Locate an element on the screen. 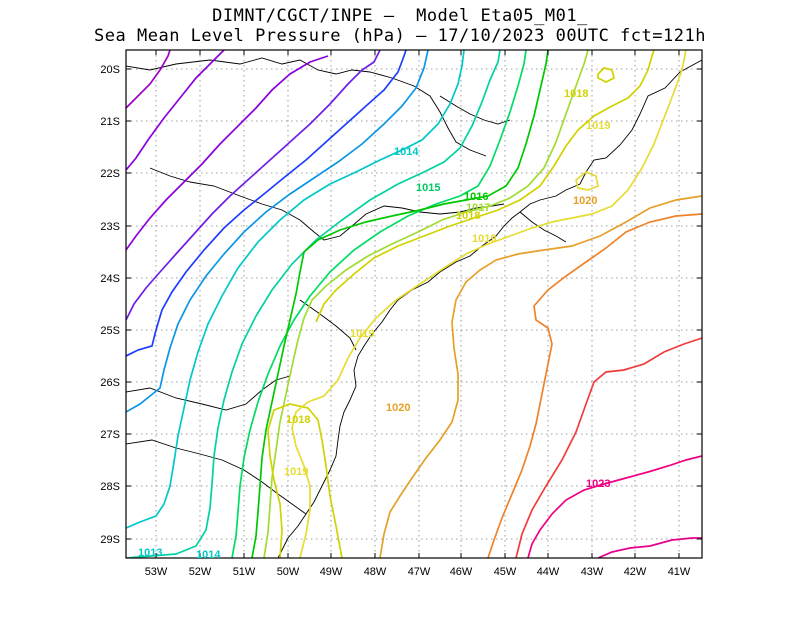  lon-label: 45W is located at coordinates (505, 572).